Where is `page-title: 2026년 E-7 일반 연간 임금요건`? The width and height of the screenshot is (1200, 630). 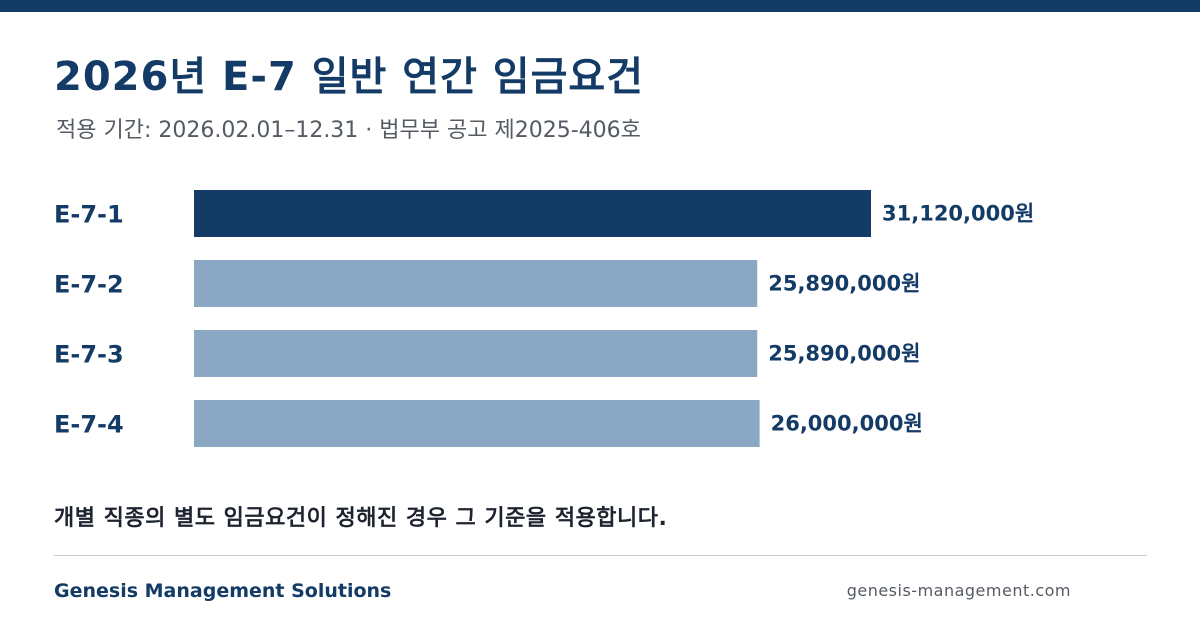 page-title: 2026년 E-7 일반 연간 임금요건 is located at coordinates (349, 77).